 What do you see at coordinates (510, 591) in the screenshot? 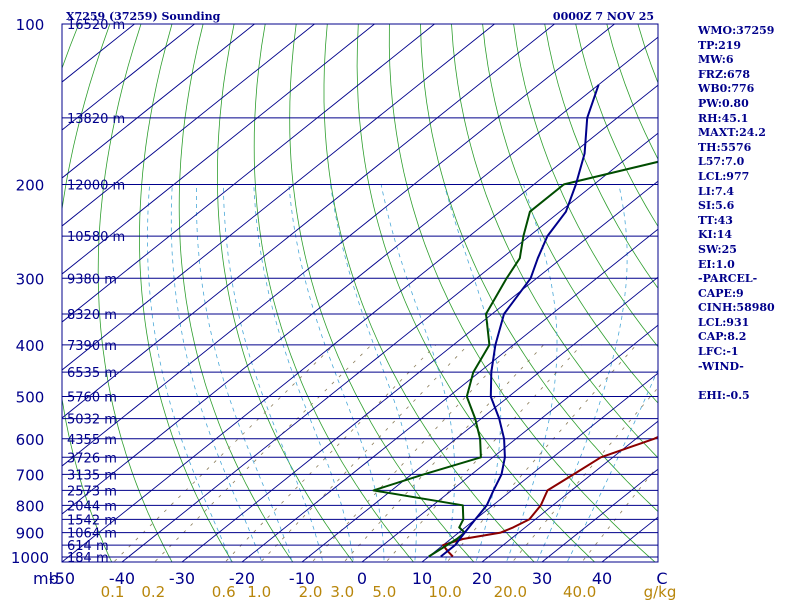
I see `mixing-ratio-tick: 20.0` at bounding box center [510, 591].